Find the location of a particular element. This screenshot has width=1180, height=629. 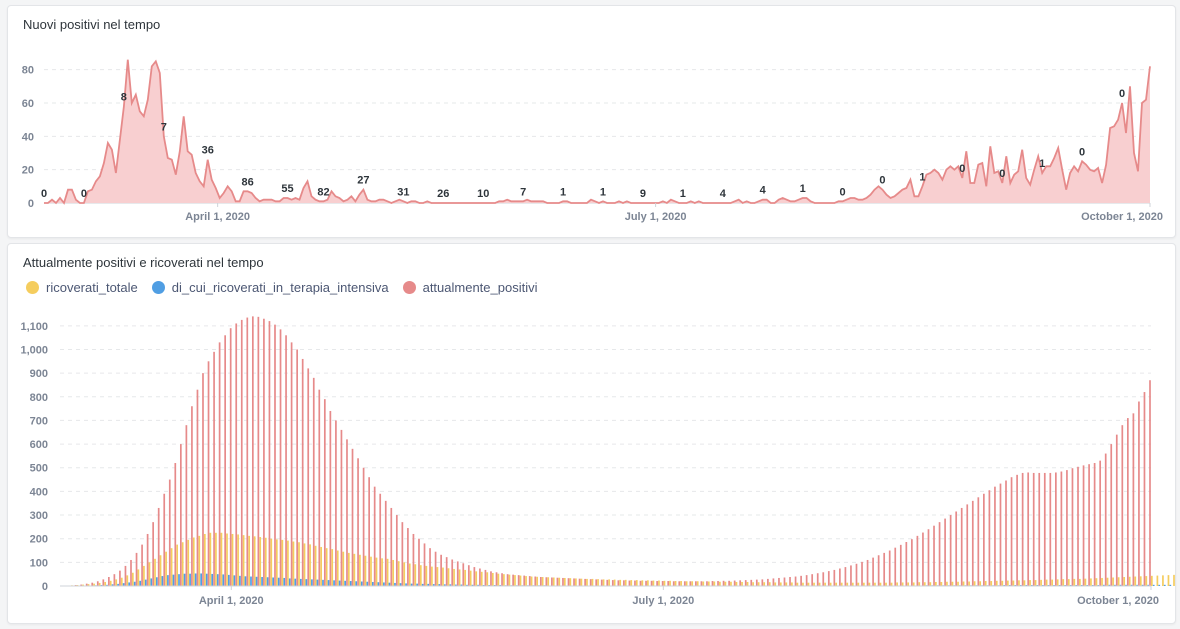

data-label: 1 is located at coordinates (803, 189).